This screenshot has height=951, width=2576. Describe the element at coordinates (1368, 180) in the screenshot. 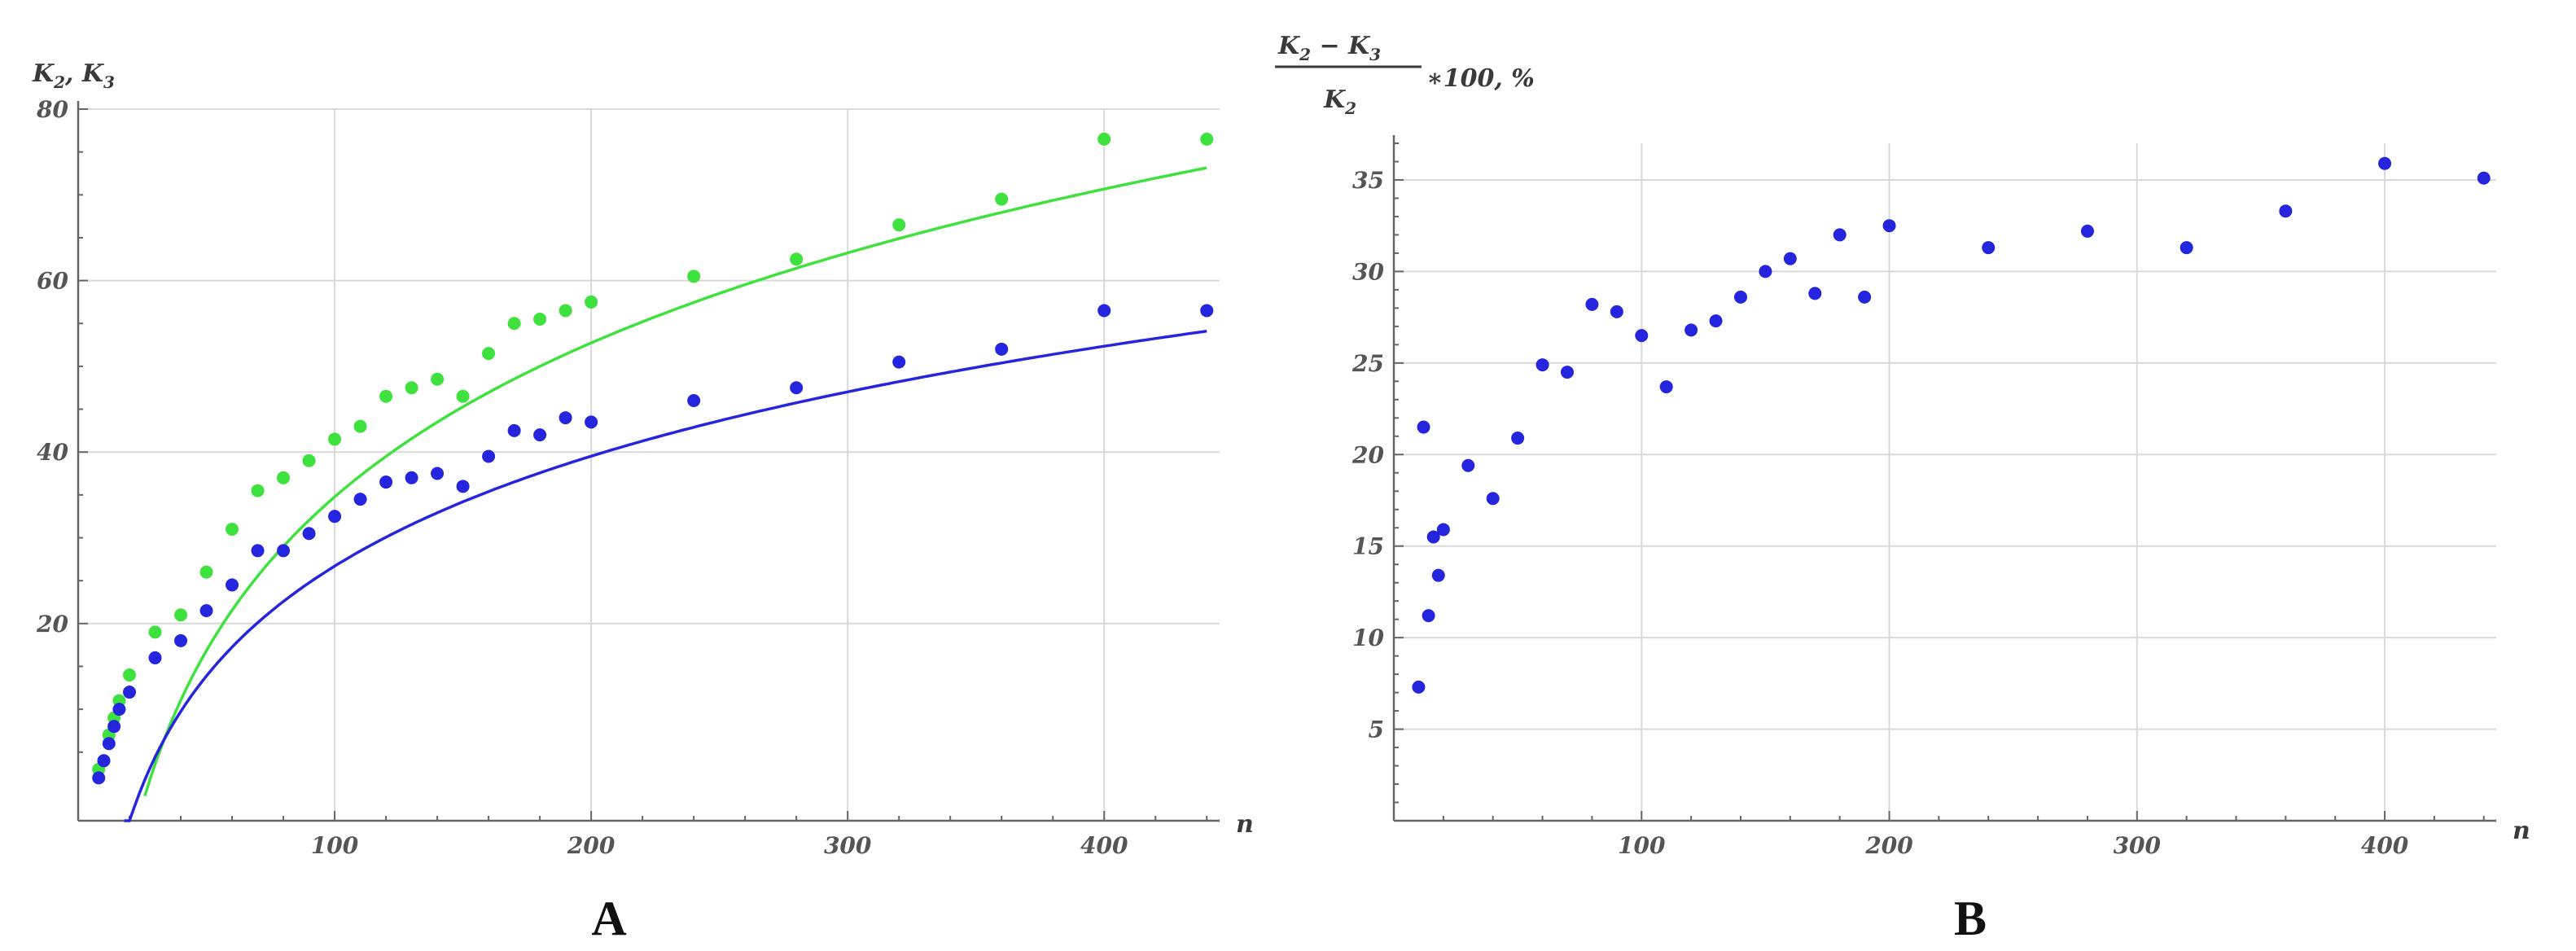

I see `y-tick-label-35: 35` at that location.